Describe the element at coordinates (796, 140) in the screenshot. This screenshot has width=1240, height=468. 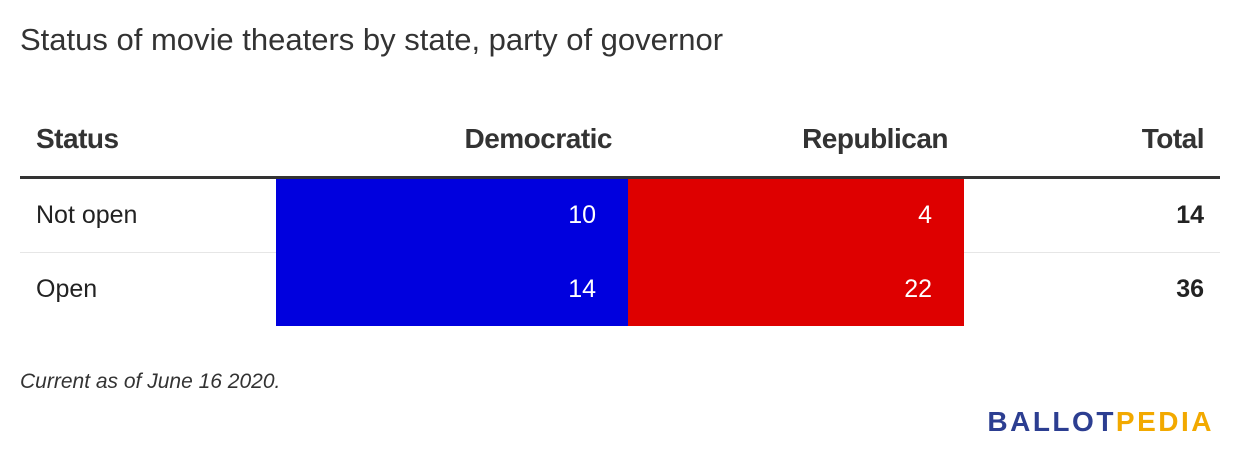
I see `header-republican: Republican` at that location.